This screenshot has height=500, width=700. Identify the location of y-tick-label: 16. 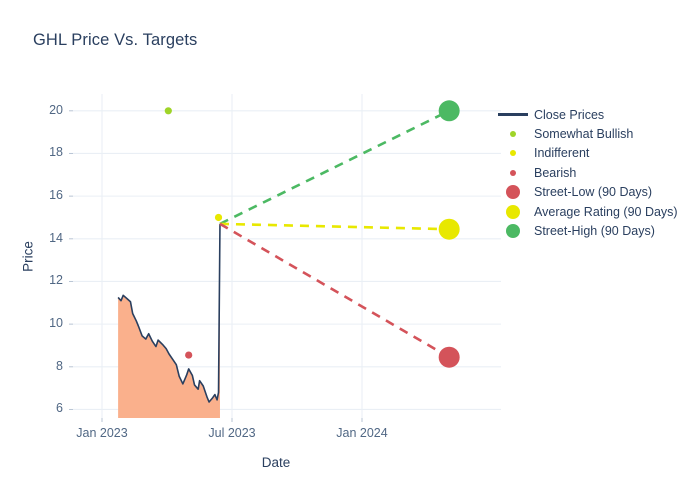
(56, 195).